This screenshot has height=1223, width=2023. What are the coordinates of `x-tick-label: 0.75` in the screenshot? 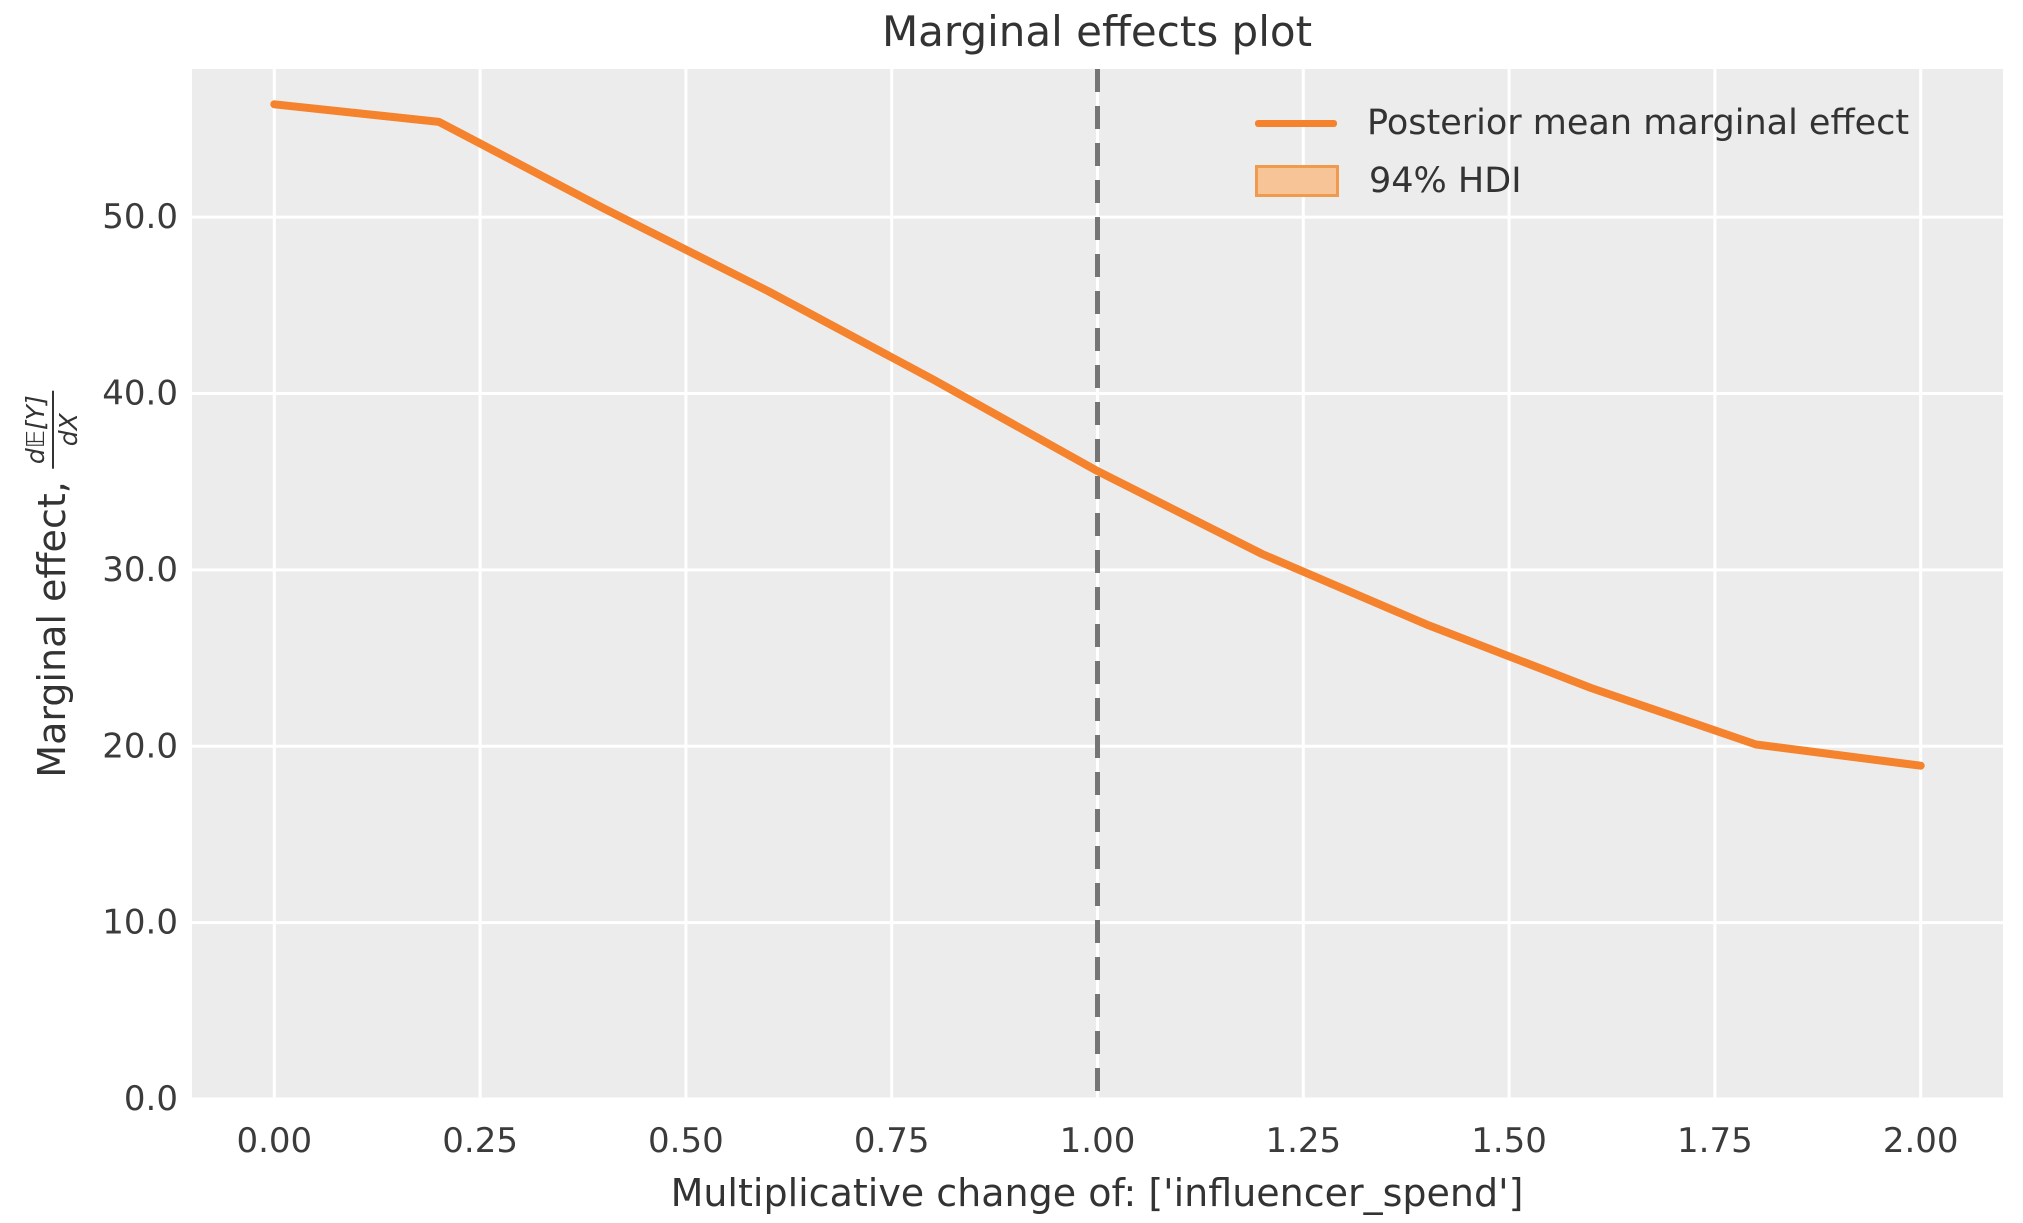 It's located at (892, 1141).